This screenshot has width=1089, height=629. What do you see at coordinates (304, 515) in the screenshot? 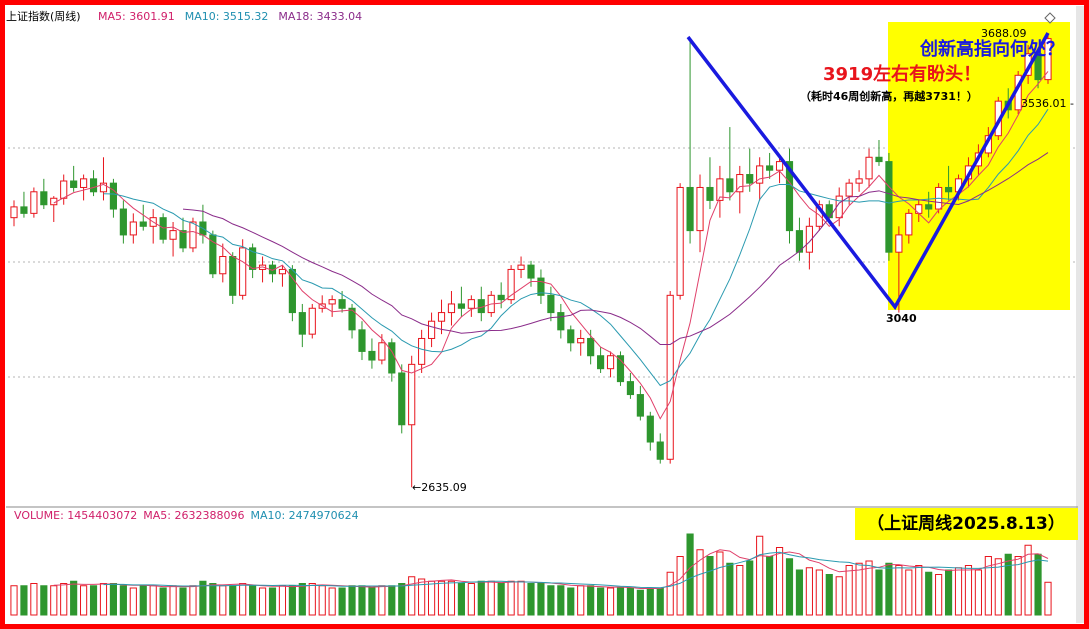
I see `legend-entry: MA10: 2474970624` at bounding box center [304, 515].